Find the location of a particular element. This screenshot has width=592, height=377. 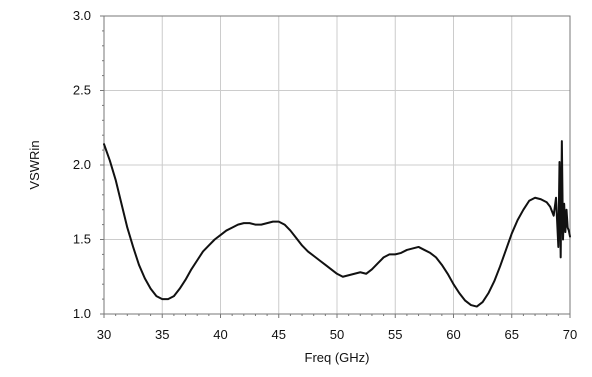

x-tick-label: 70 is located at coordinates (570, 334).